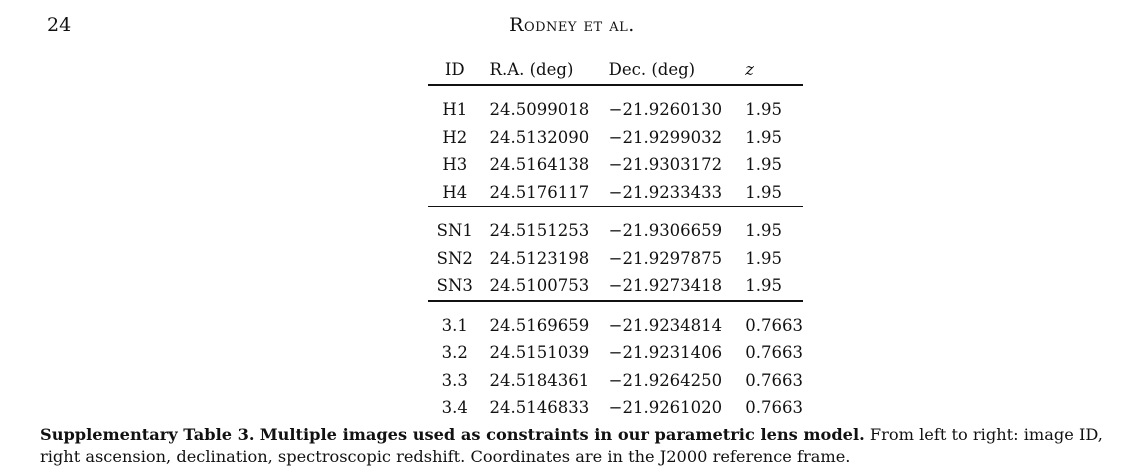 The image size is (1144, 473). Describe the element at coordinates (455, 137) in the screenshot. I see `cell-id: H2` at that location.